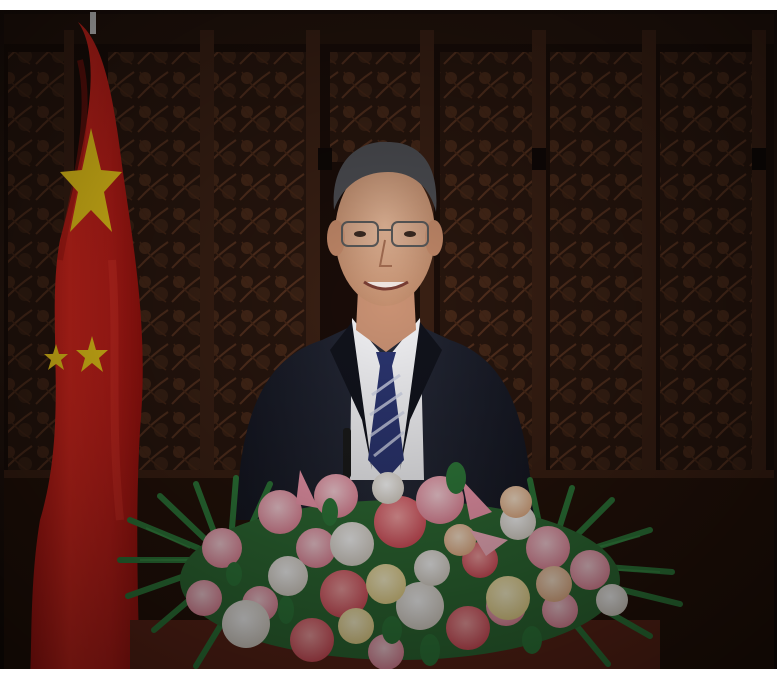 The width and height of the screenshot is (777, 679). I want to click on frame-bottom-border, so click(388, 674).